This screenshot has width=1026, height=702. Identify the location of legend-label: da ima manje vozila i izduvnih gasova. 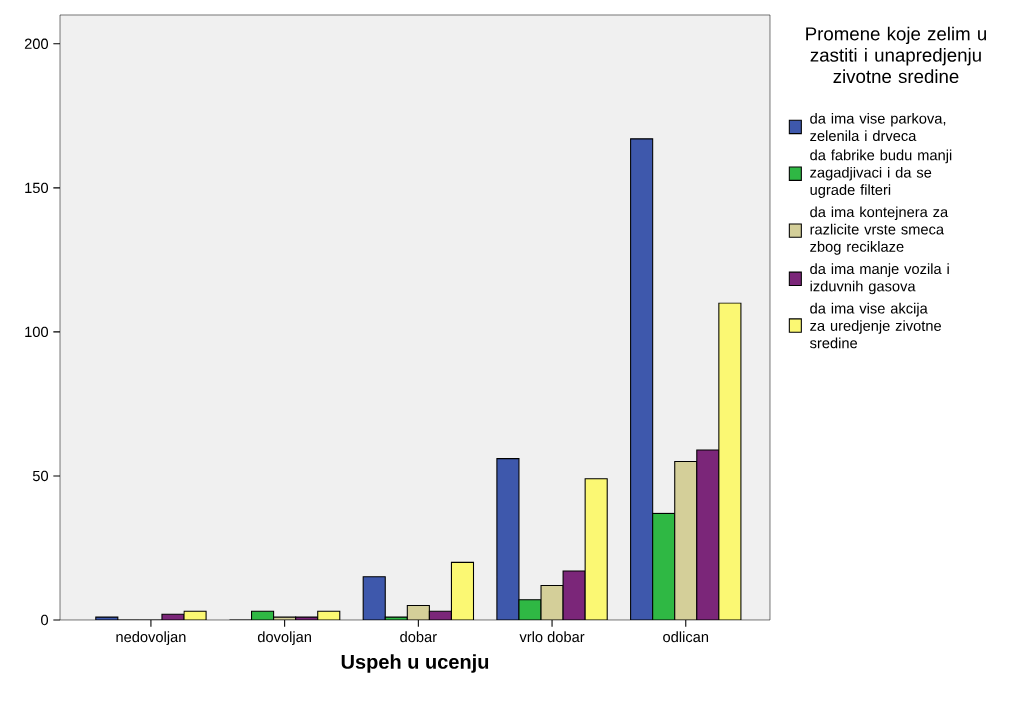
(879, 279).